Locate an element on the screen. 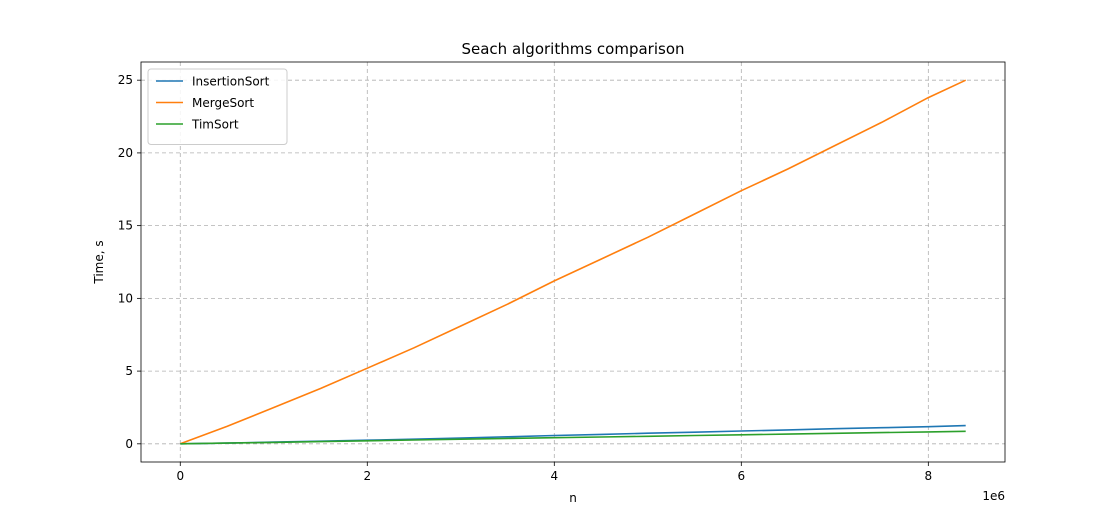 This screenshot has height=519, width=1117. legend-label: MergeSort is located at coordinates (223, 103).